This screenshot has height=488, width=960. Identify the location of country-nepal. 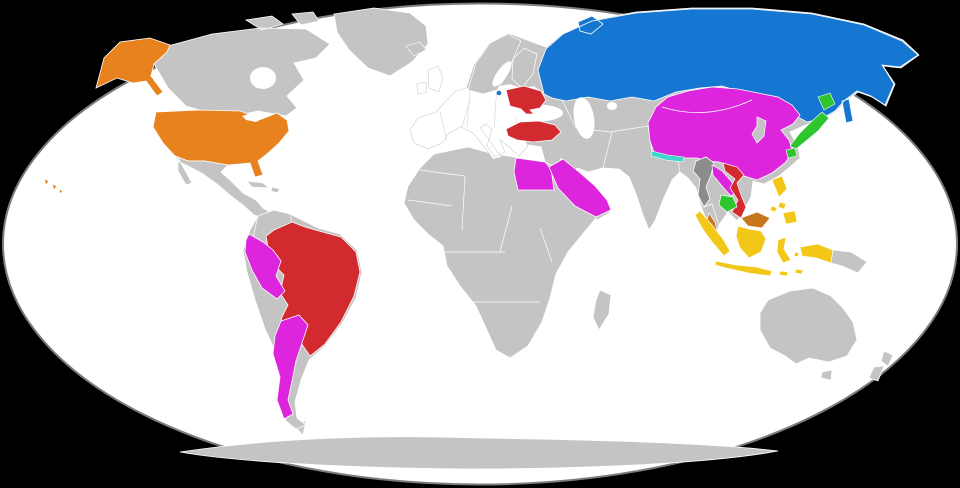
(667, 156).